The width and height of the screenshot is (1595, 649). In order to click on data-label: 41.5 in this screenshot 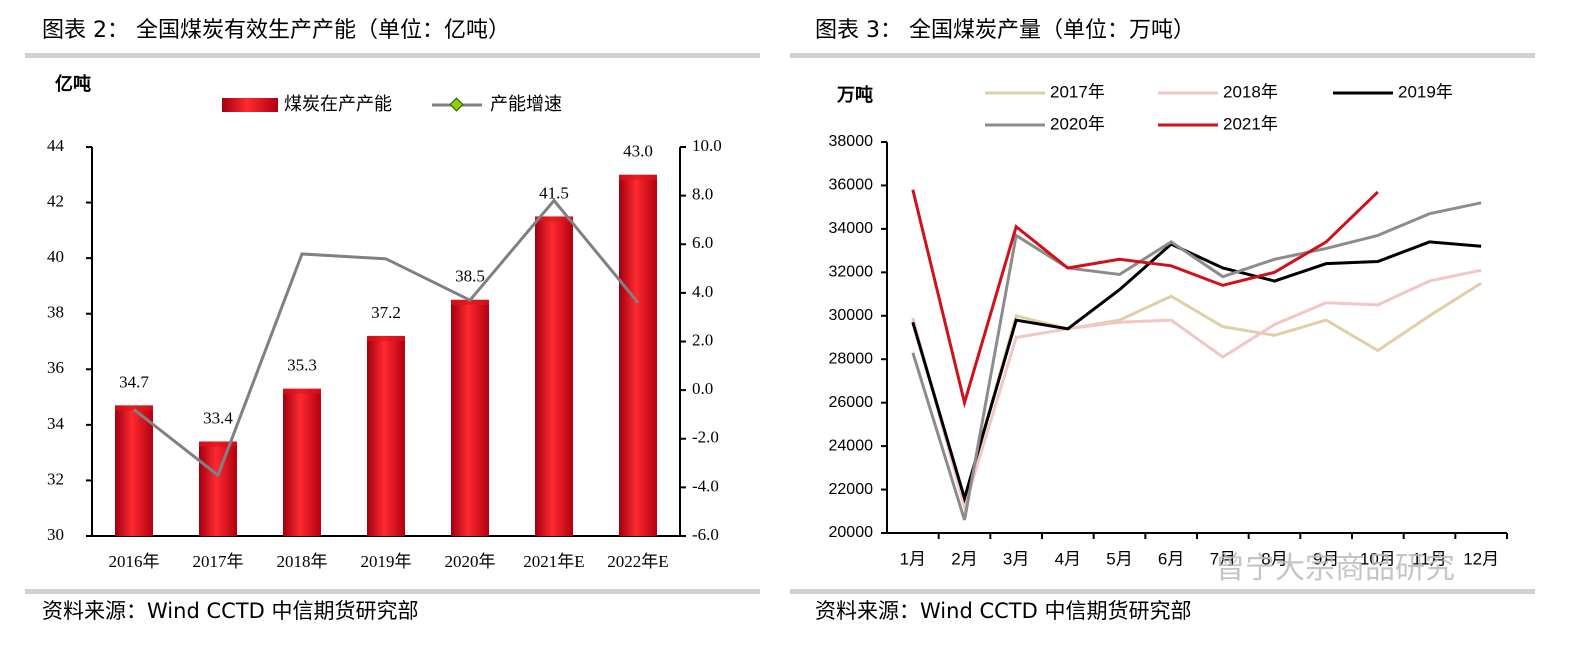, I will do `click(554, 192)`.